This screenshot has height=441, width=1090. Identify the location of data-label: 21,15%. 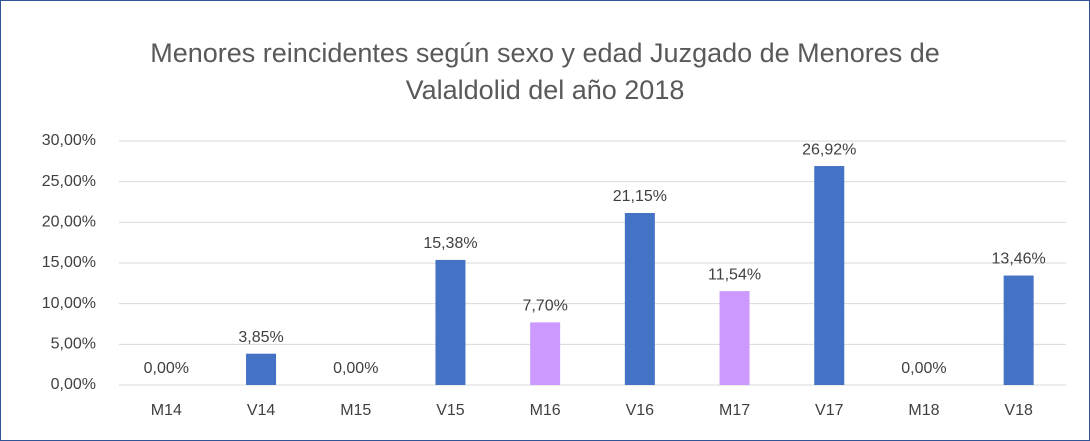
(640, 196).